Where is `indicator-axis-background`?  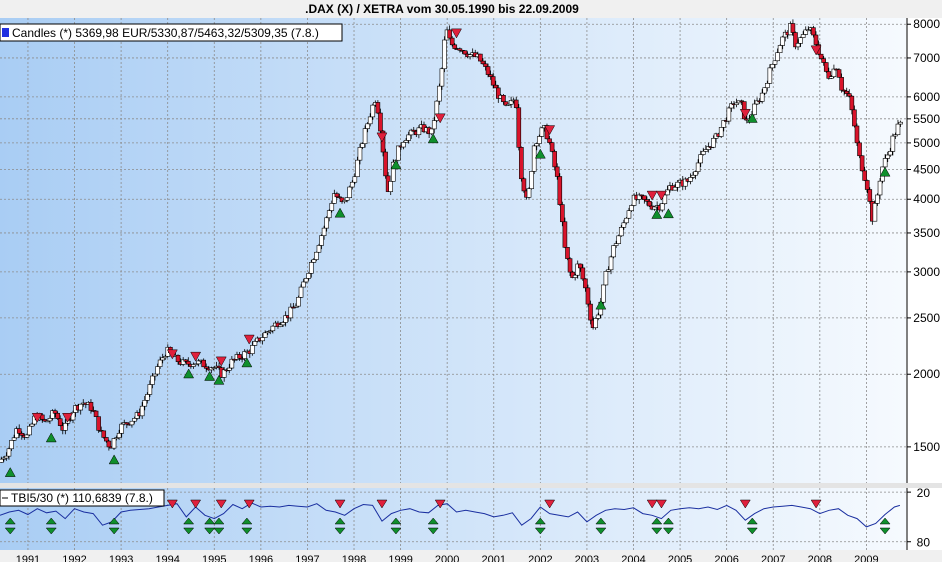
indicator-axis-background is located at coordinates (924, 519).